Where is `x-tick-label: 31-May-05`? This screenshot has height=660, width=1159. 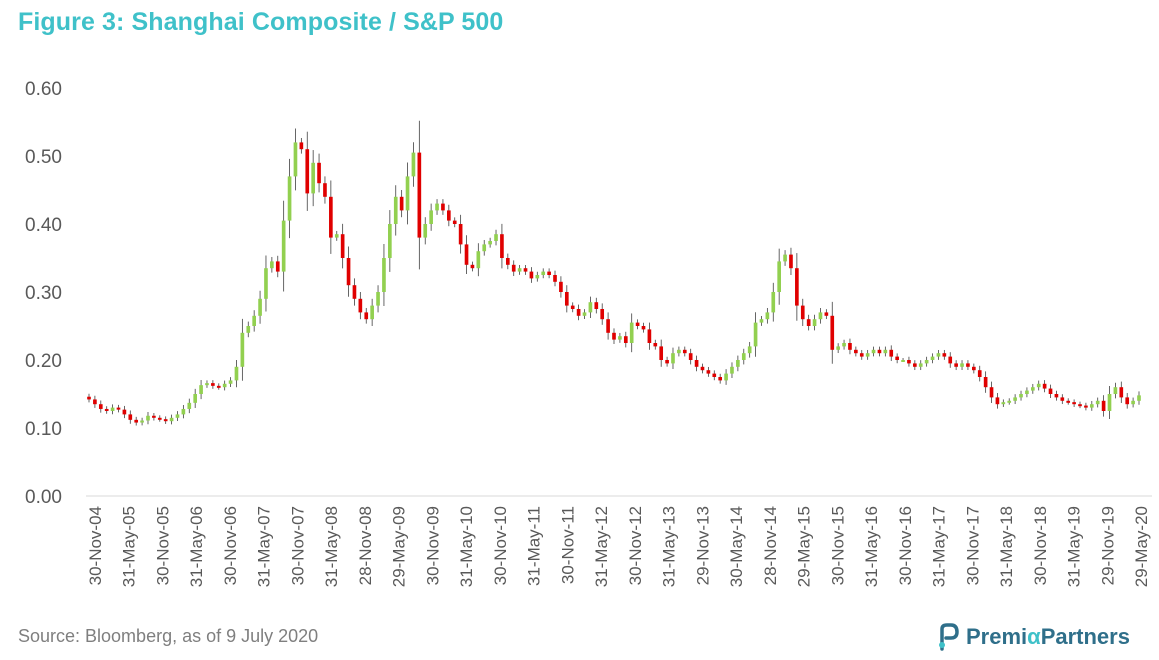
x-tick-label: 31-May-05 is located at coordinates (129, 546).